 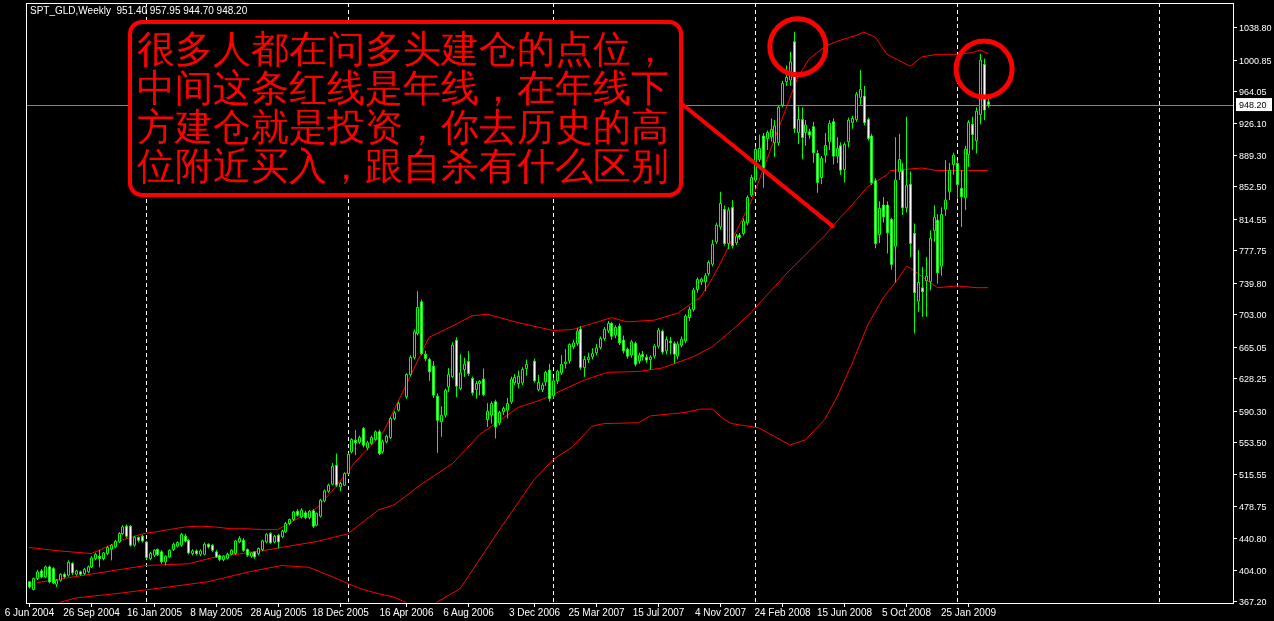 I want to click on x-tick-label: 15 Jul 2007, so click(x=658, y=612).